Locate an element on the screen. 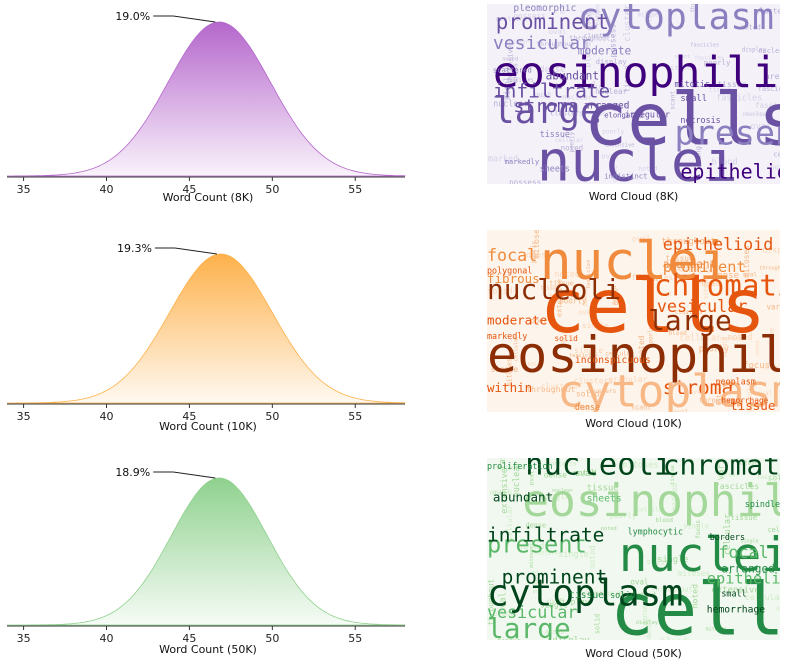 The height and width of the screenshot is (670, 793). word-cloud-word: lymphocytic is located at coordinates (655, 531).